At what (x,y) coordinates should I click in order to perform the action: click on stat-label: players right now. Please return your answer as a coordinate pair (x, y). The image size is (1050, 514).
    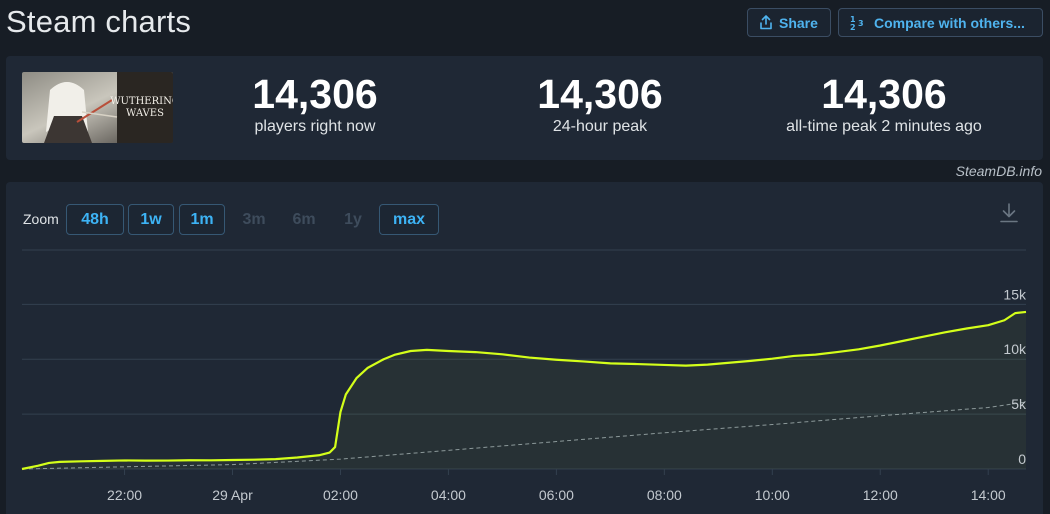
    Looking at the image, I should click on (315, 126).